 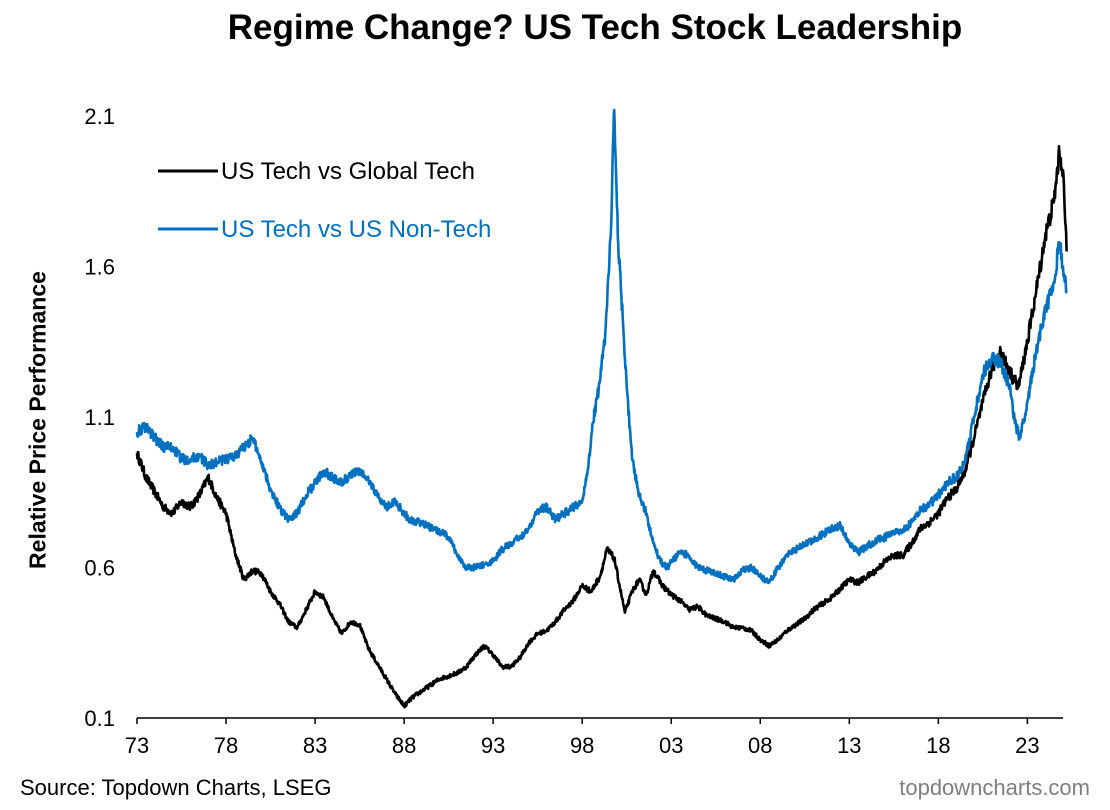 I want to click on x-axis: 73 78 83 88 93 98 03 08 13 18 23, so click(x=594, y=737).